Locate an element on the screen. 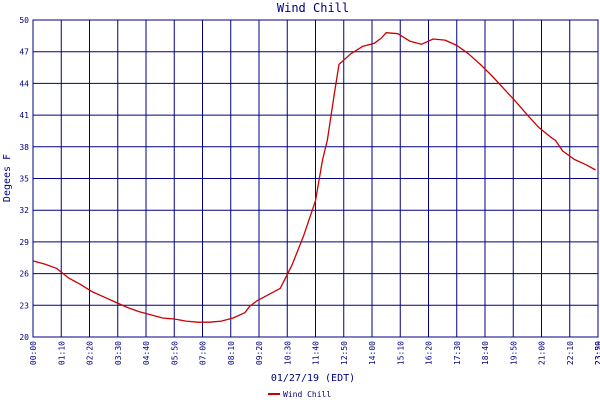  x-tick-label: 03:30 is located at coordinates (118, 353).